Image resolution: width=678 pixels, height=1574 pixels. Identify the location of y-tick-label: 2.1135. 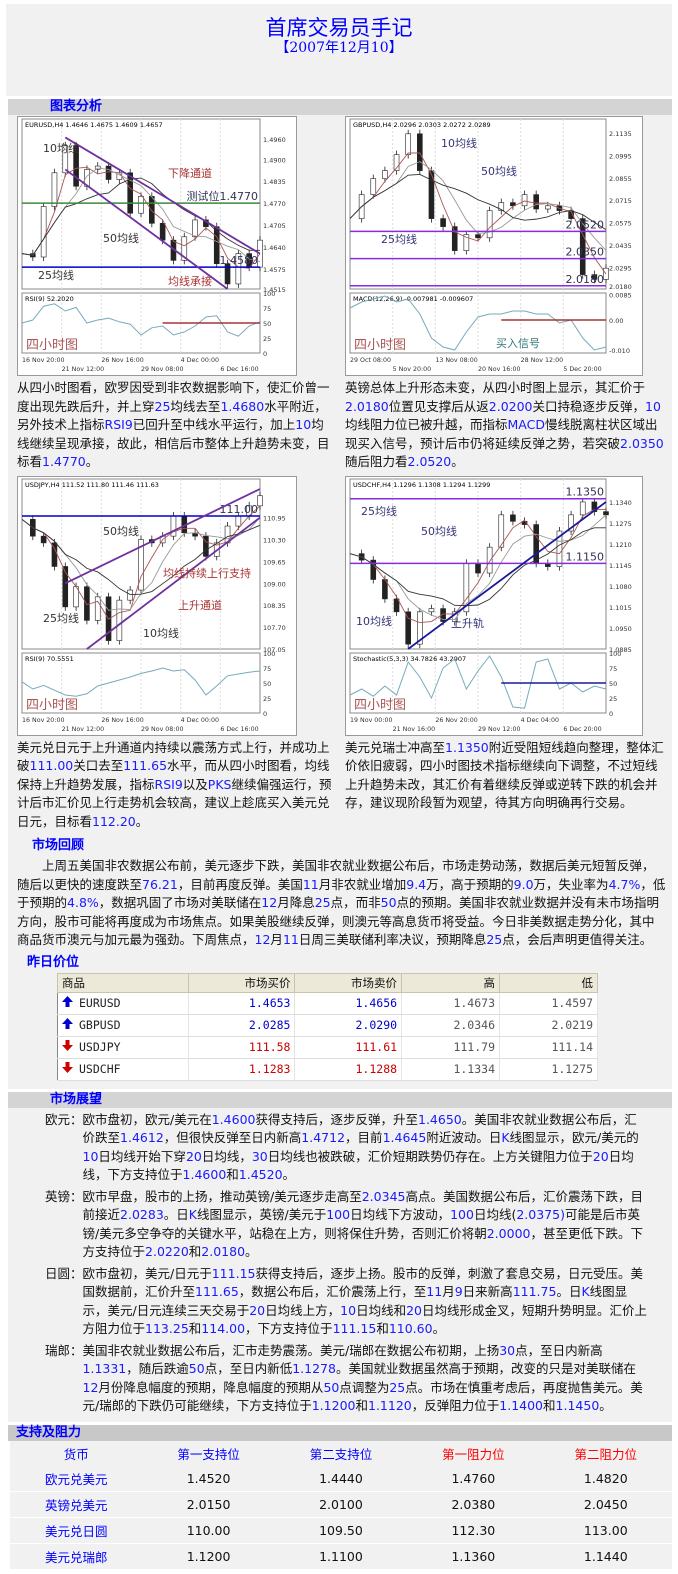
(620, 134).